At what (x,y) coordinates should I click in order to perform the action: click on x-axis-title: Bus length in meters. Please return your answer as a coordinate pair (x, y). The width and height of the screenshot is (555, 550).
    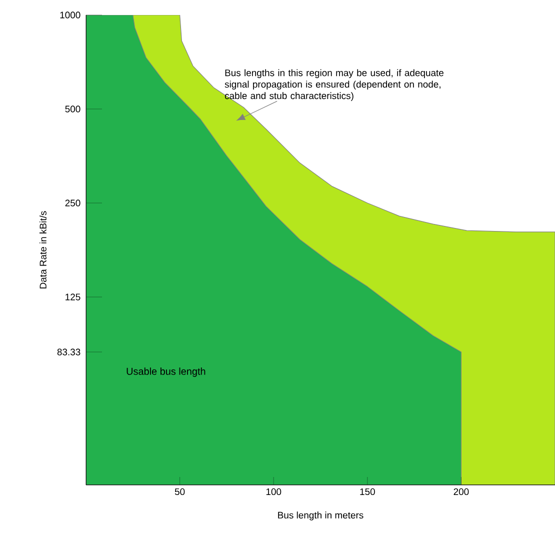
    Looking at the image, I should click on (321, 516).